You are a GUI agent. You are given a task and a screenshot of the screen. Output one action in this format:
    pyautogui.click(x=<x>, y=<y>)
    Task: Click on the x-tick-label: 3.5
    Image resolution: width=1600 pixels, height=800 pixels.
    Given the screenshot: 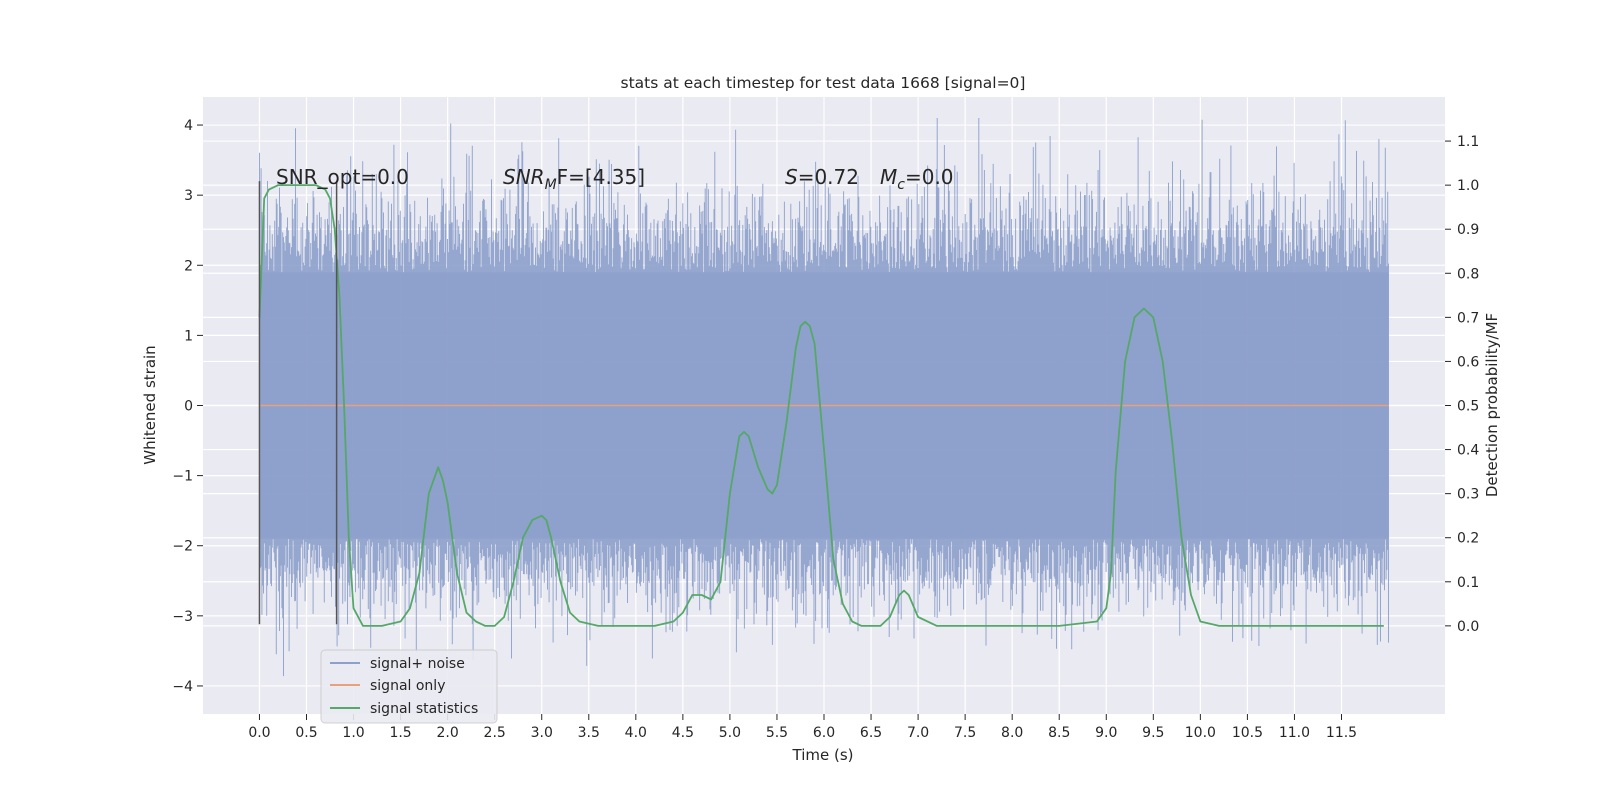 What is the action you would take?
    pyautogui.click(x=589, y=733)
    